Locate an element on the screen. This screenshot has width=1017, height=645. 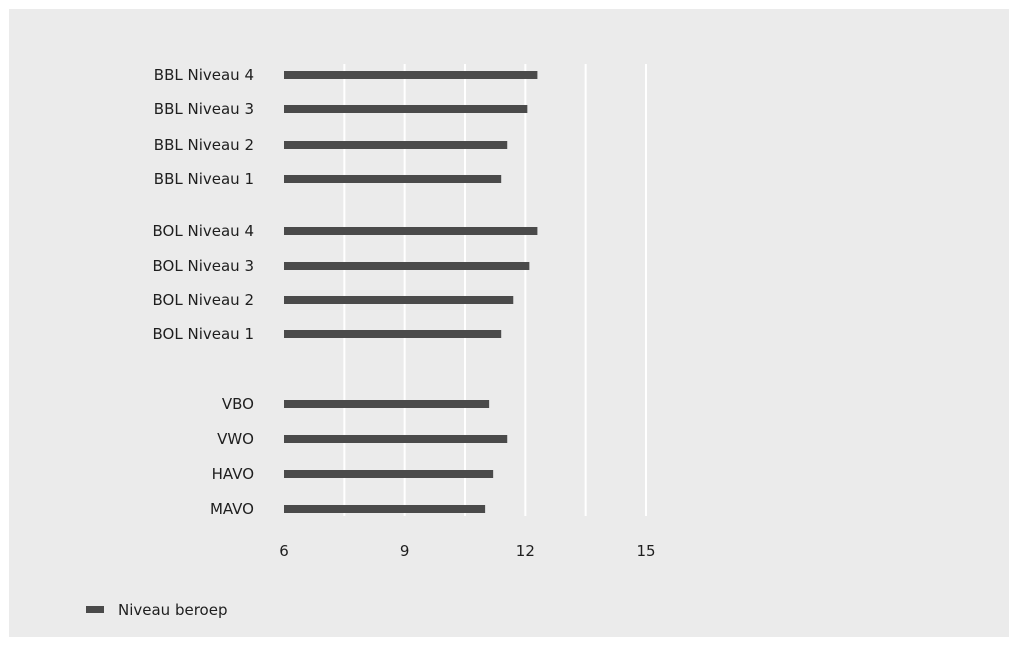
legend-label: Niveau beroep is located at coordinates (172, 610).